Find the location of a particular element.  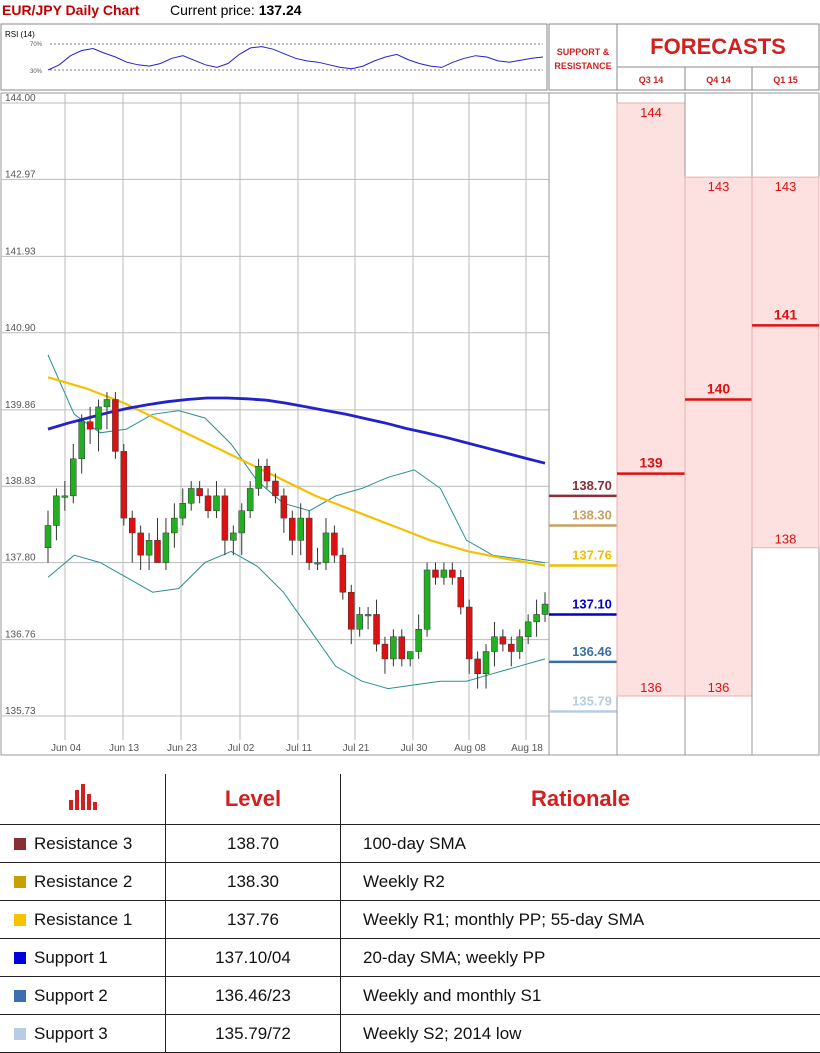

y-tick-label: 139.86 is located at coordinates (20, 405).